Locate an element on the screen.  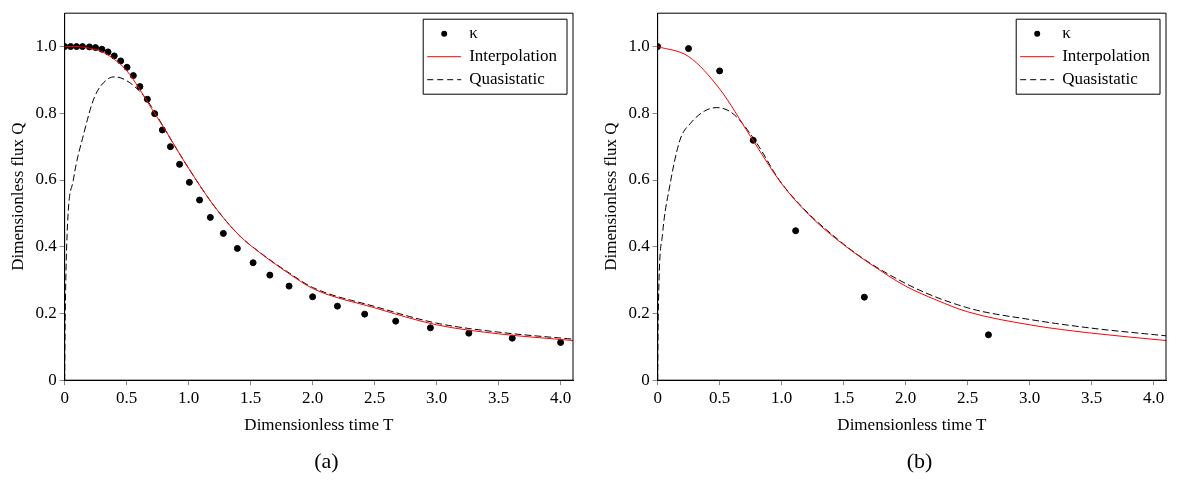
text: (a) is located at coordinates (326, 461).